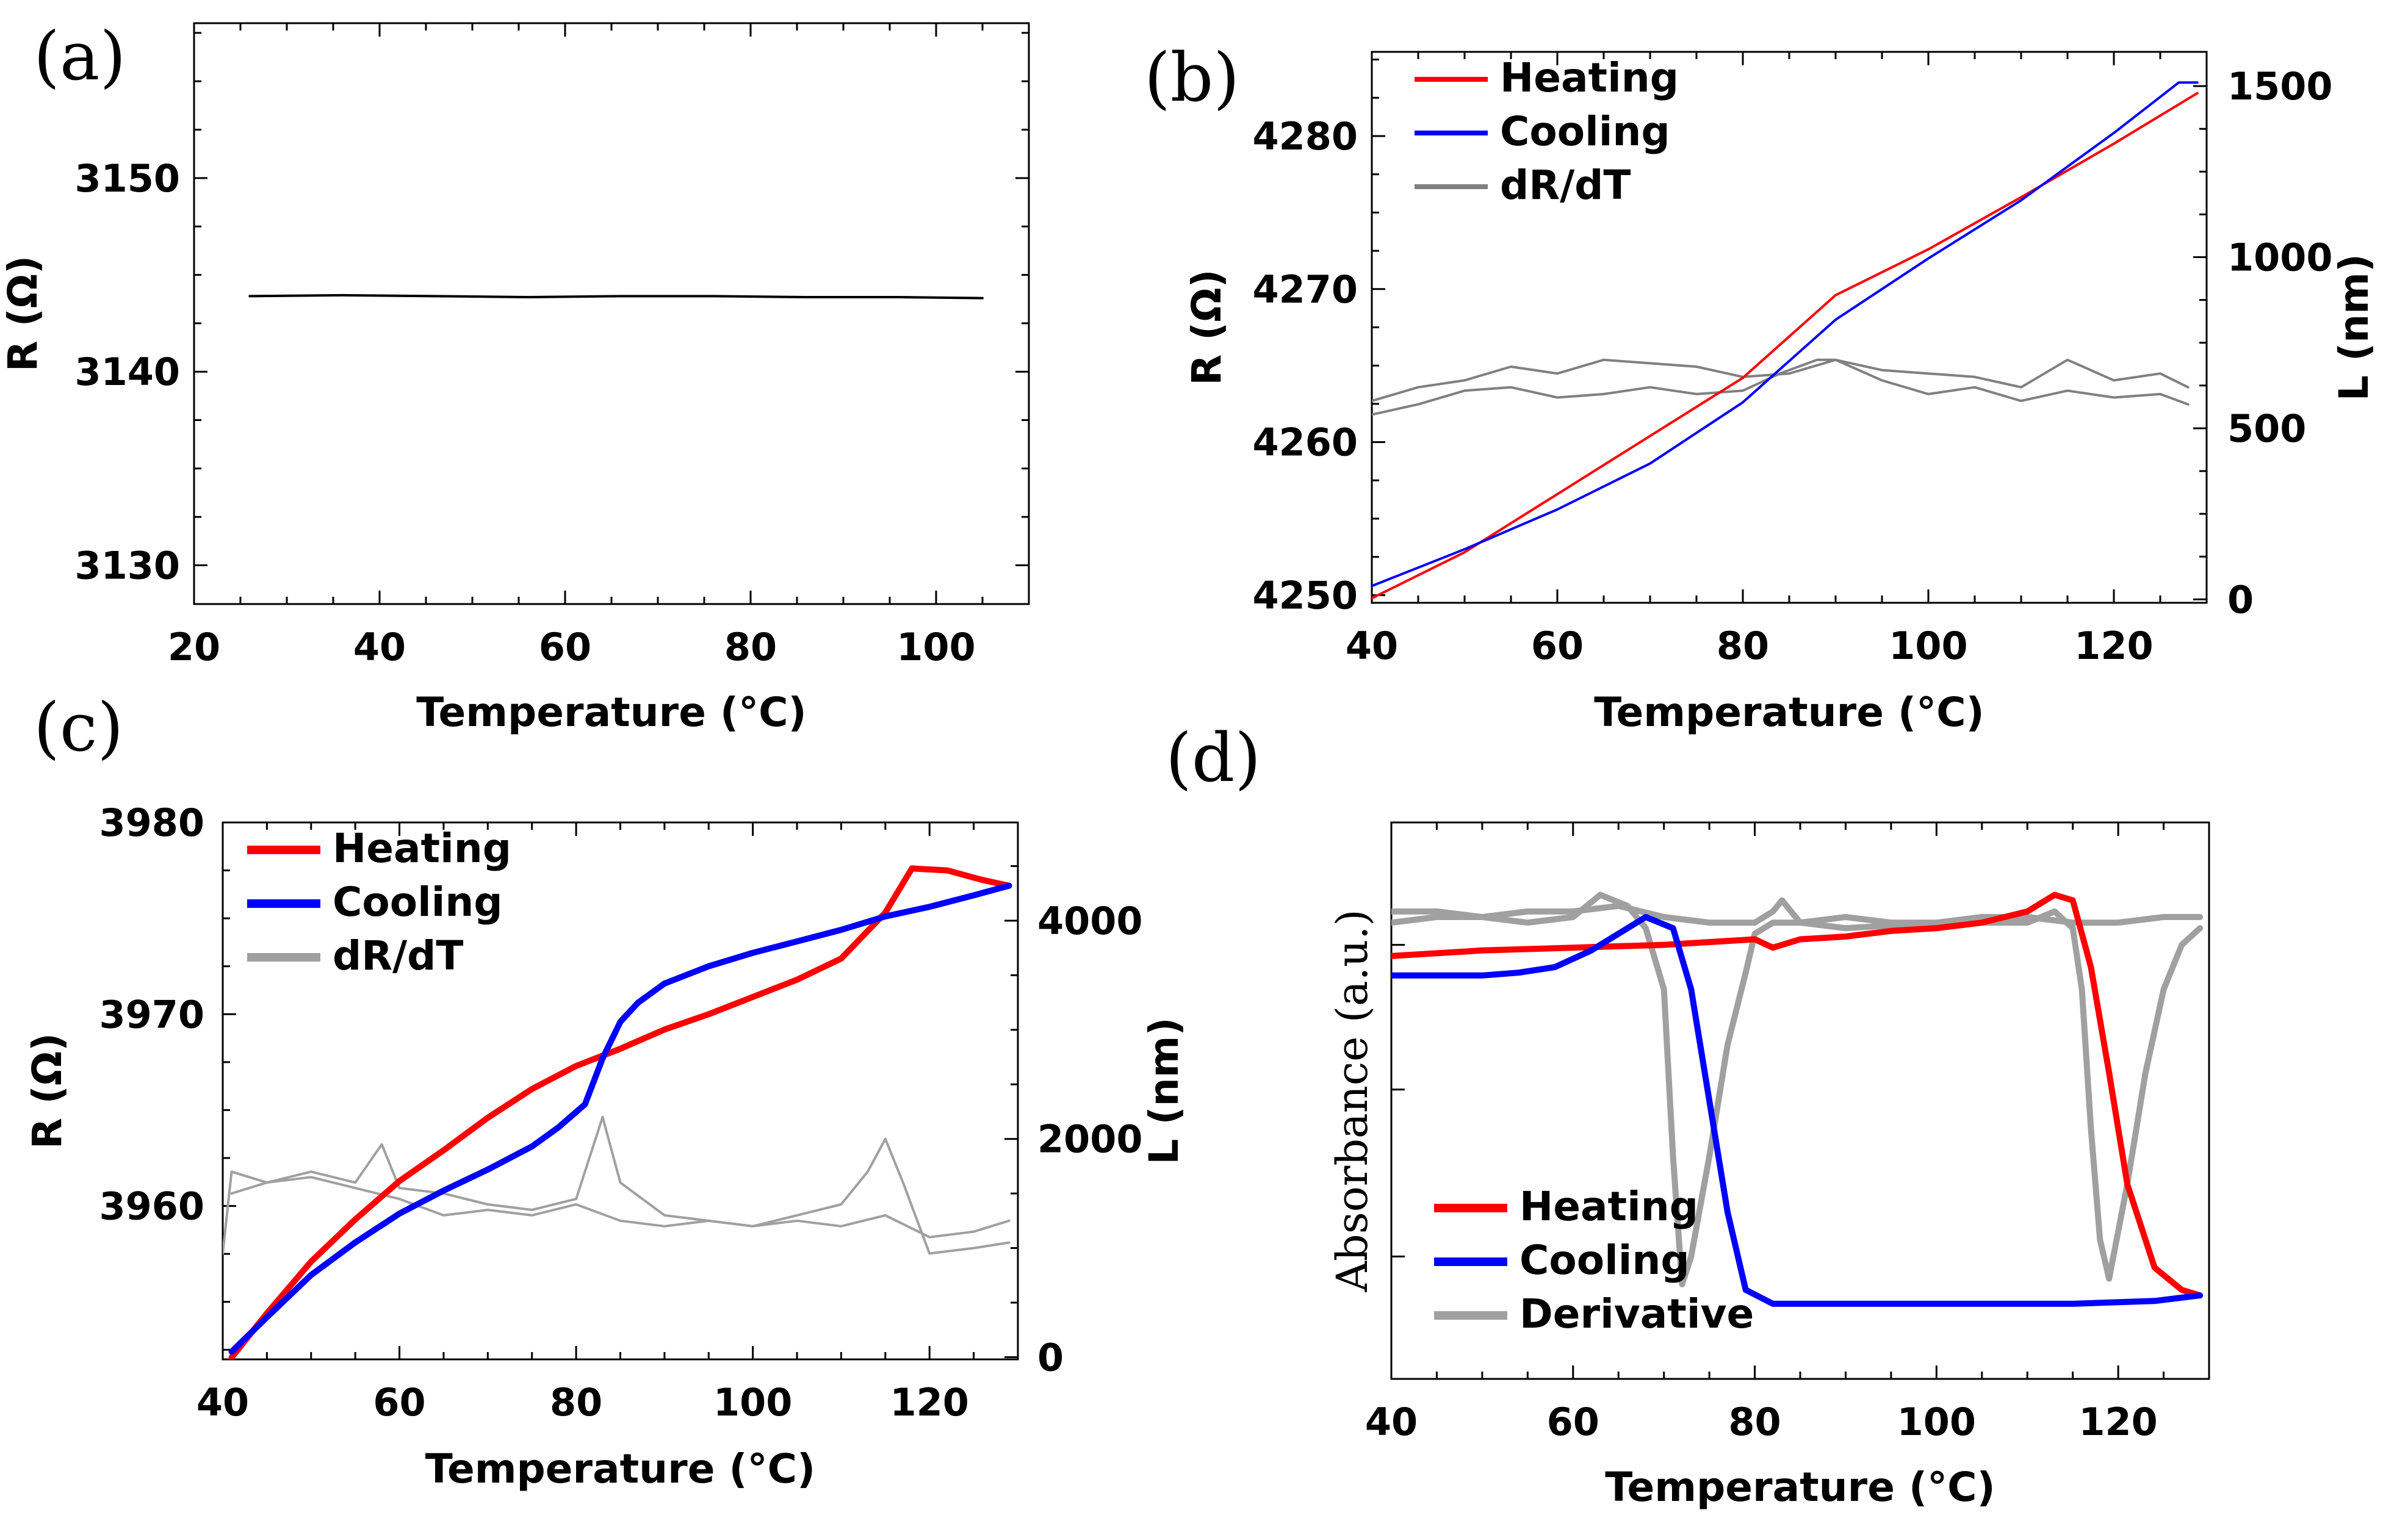 This screenshot has height=1518, width=2408. Describe the element at coordinates (194, 647) in the screenshot. I see `x-tick-label: 20` at that location.